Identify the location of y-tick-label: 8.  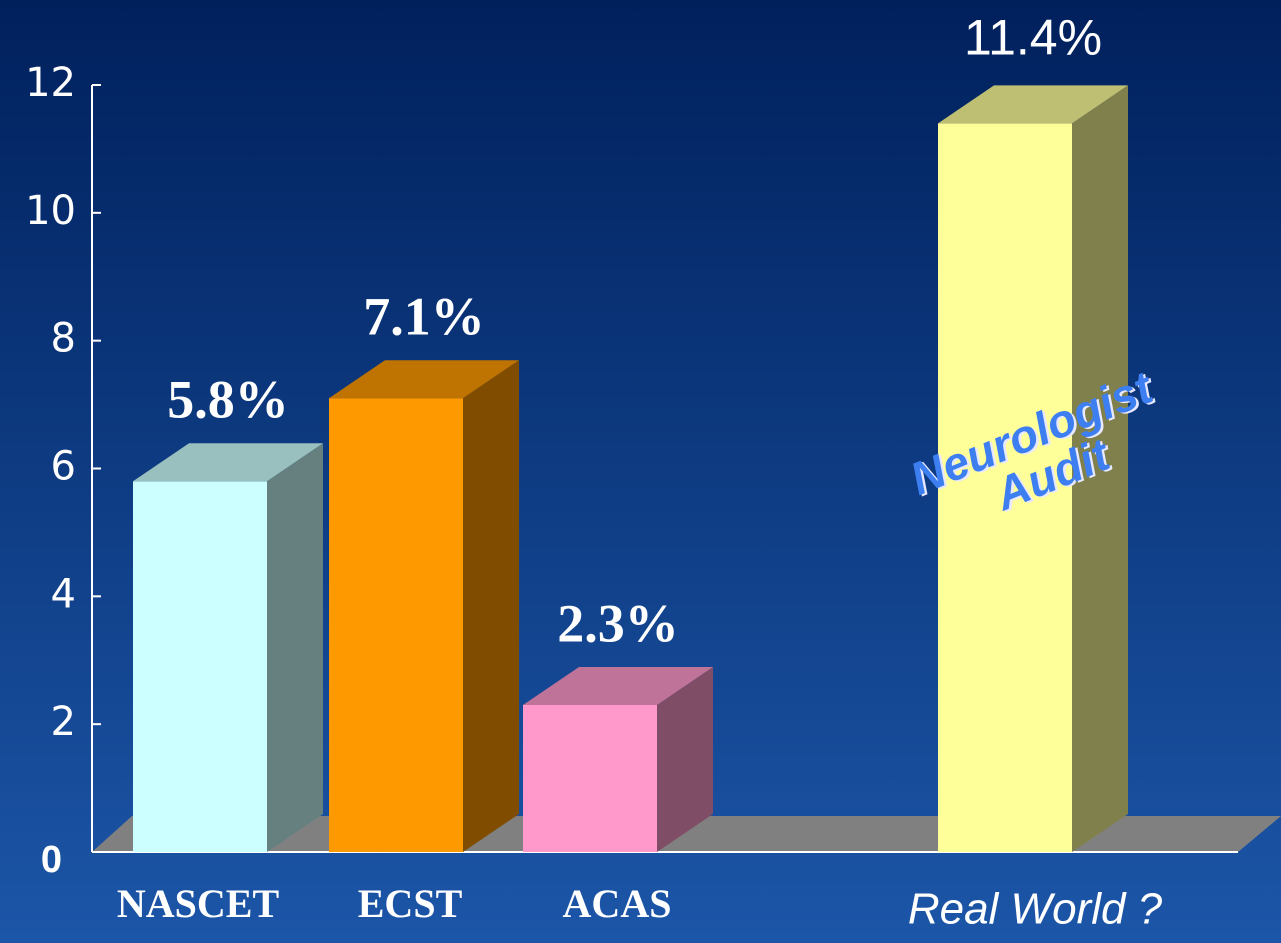
(63, 339).